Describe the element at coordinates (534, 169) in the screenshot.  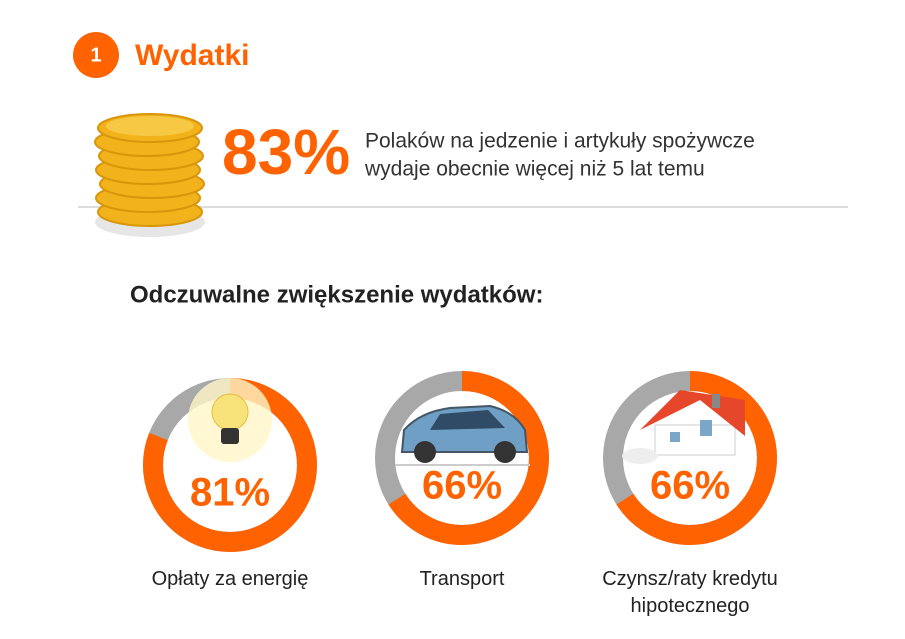
I see `highlight-text: wydaje obecnie więcej niż 5 lat temu` at that location.